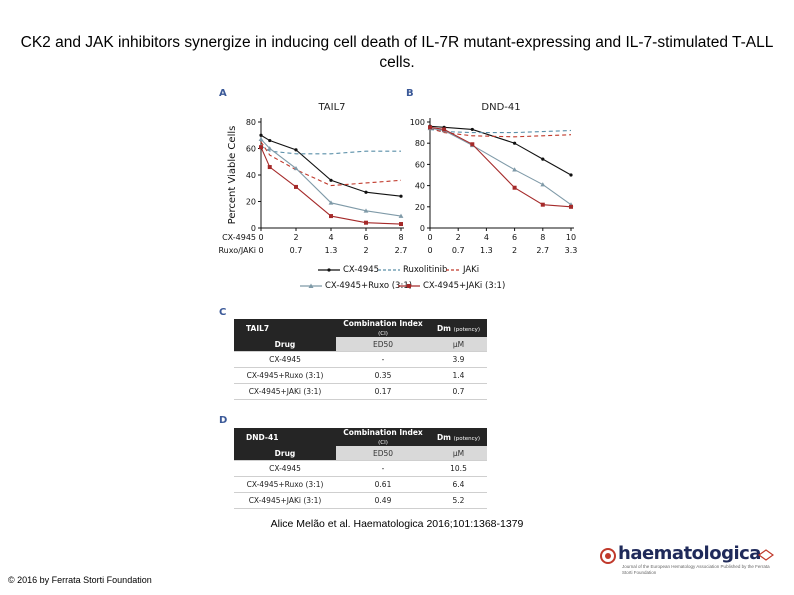 This screenshot has width=794, height=595. What do you see at coordinates (383, 328) in the screenshot?
I see `table-c-ci-header: Combination Index (CI)` at bounding box center [383, 328].